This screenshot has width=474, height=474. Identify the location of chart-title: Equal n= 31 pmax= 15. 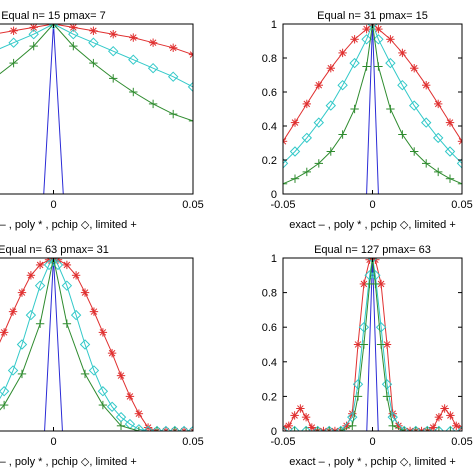
(372, 16).